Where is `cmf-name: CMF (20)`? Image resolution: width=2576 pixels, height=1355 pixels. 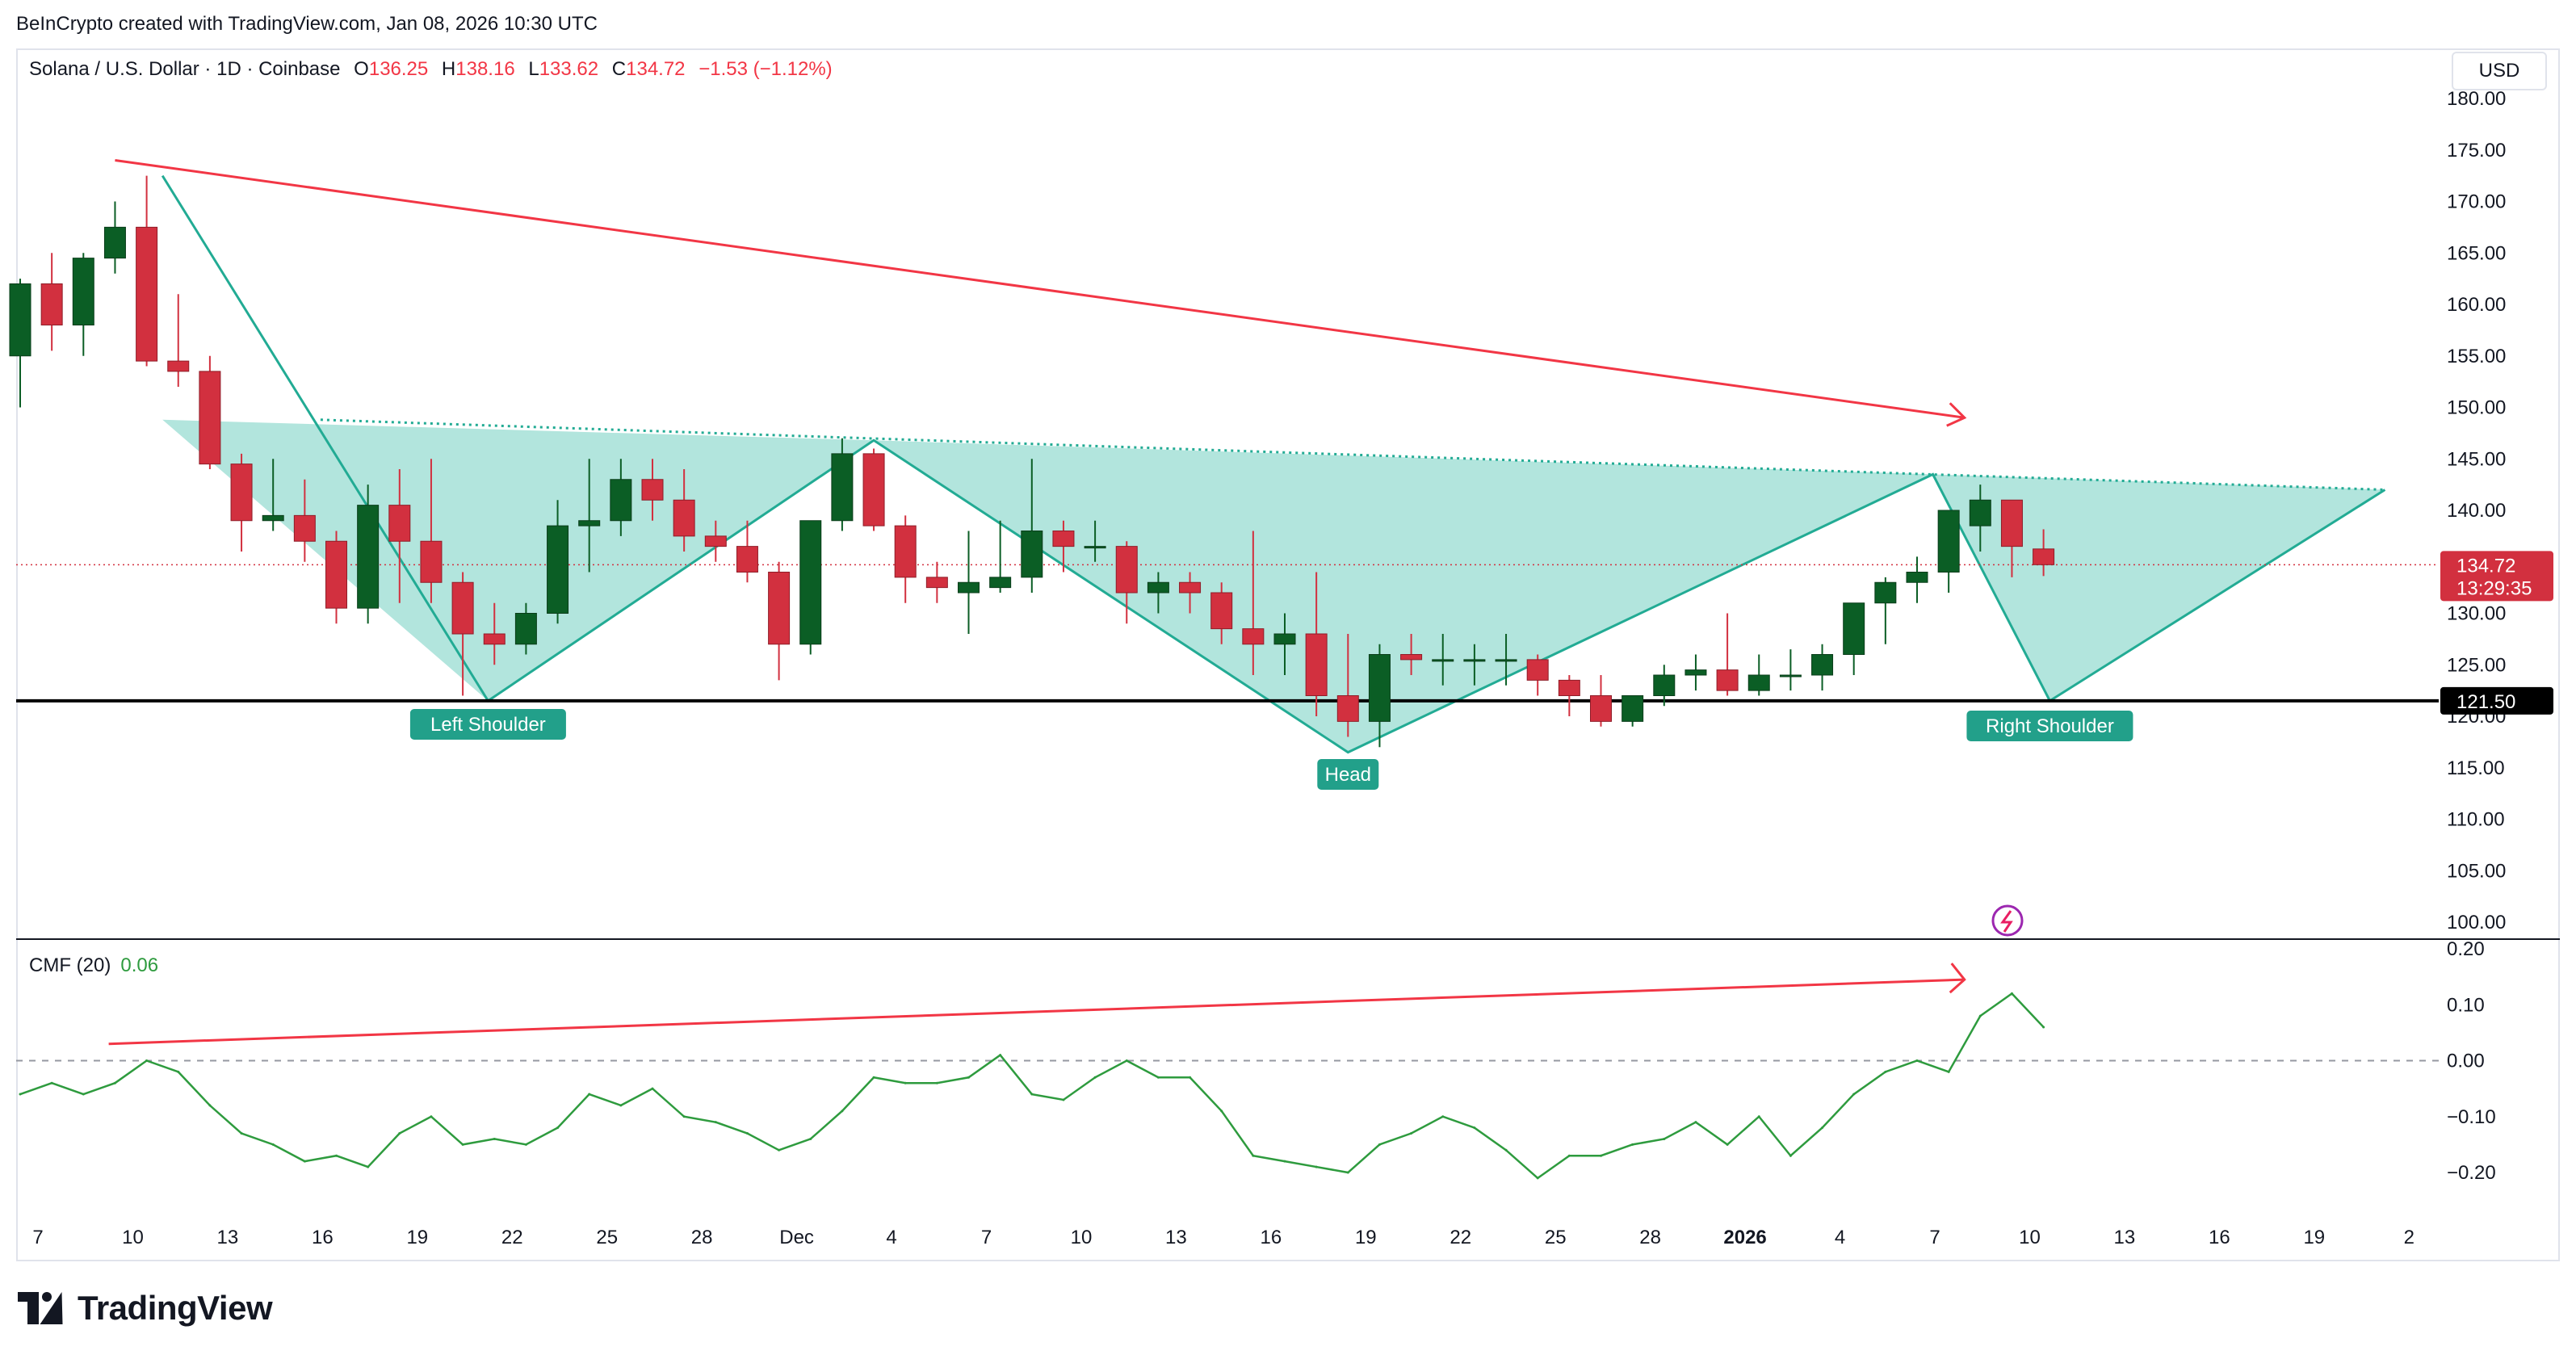 cmf-name: CMF (20) is located at coordinates (70, 965).